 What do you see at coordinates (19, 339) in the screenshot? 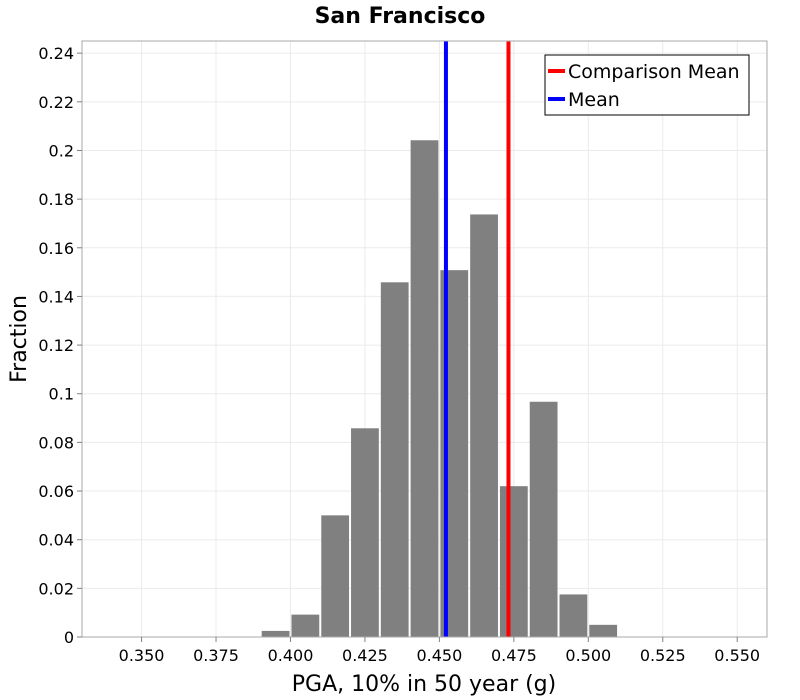
I see `y-axis-label: Fraction` at bounding box center [19, 339].